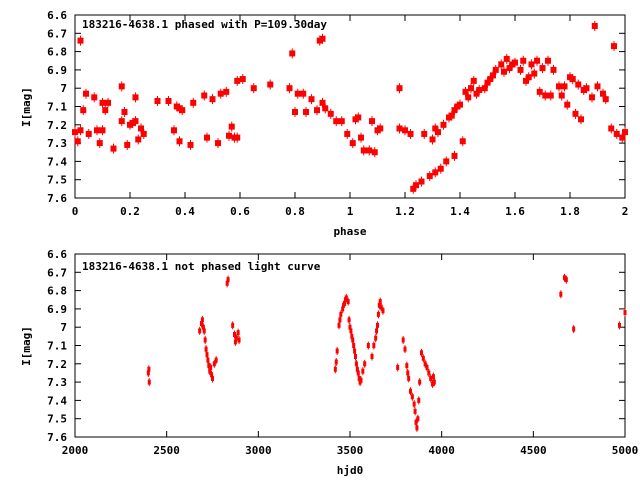 The image size is (640, 480). I want to click on x-tick-label: 0, so click(75, 211).